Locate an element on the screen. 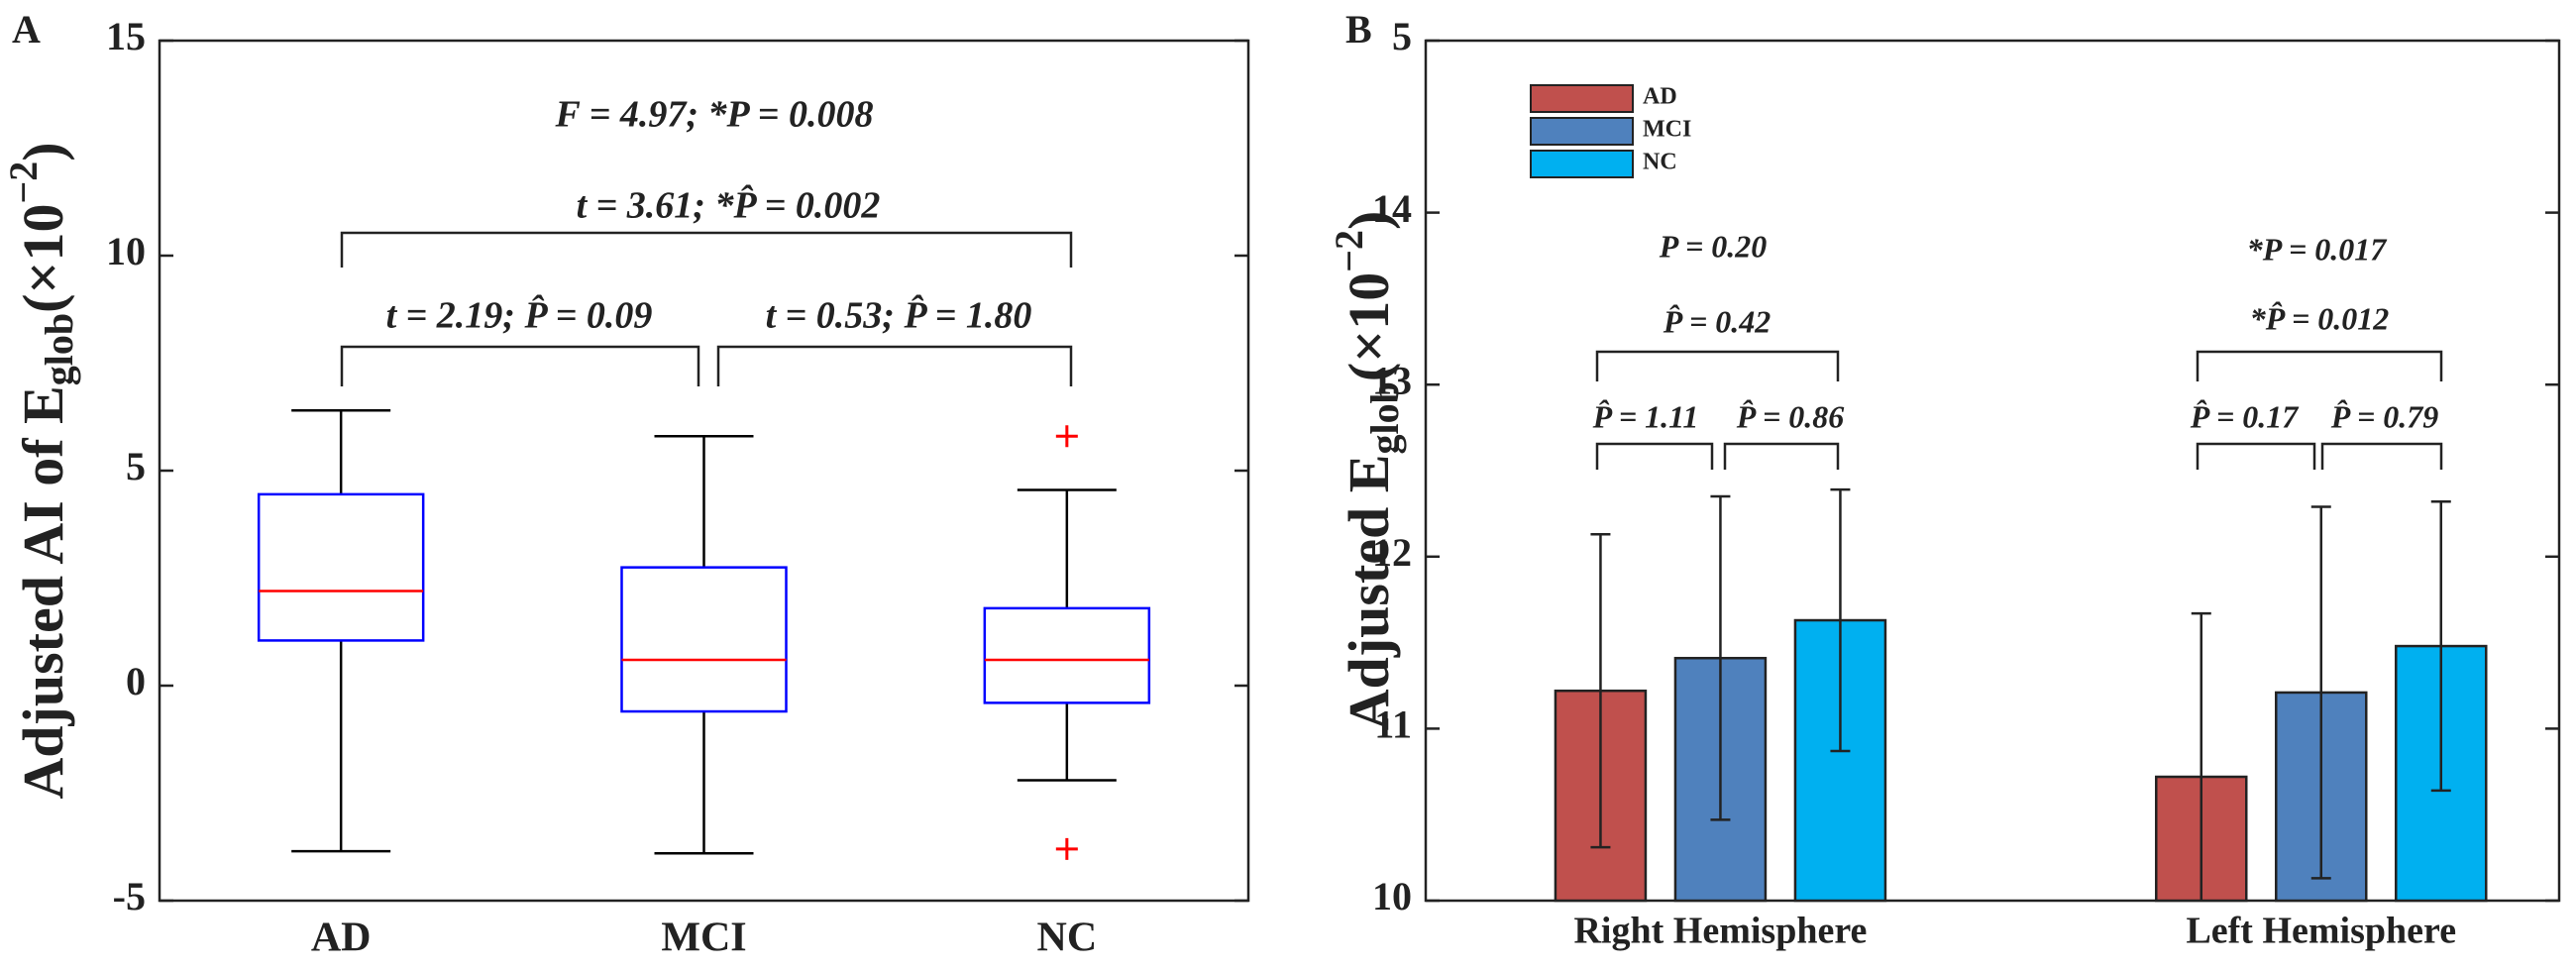  annotation: t = 3.61; *P̂ = 0.002 is located at coordinates (729, 205).